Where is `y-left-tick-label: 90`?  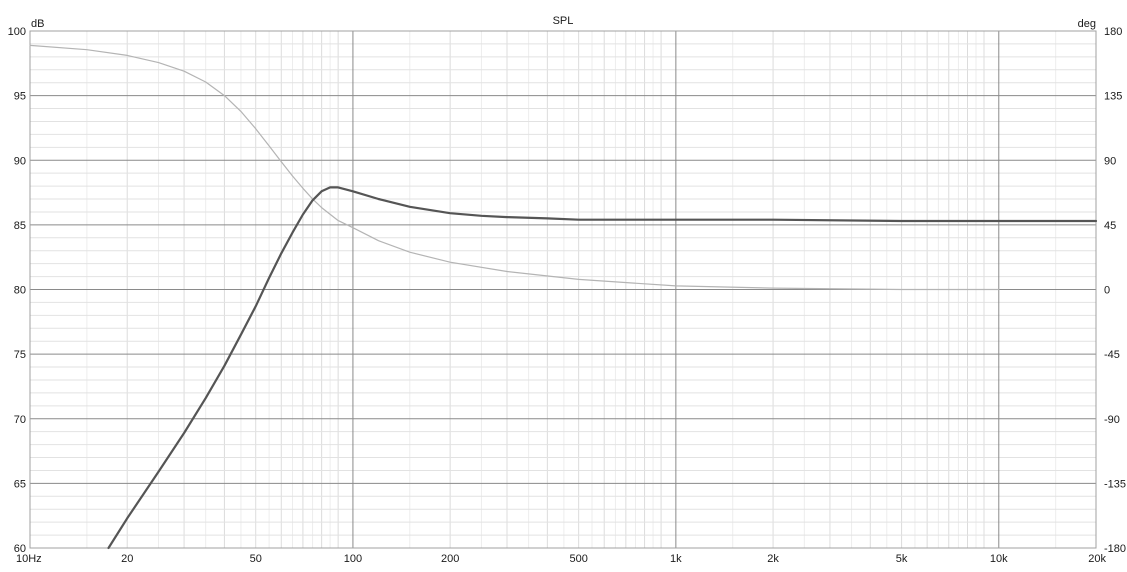 y-left-tick-label: 90 is located at coordinates (20, 161).